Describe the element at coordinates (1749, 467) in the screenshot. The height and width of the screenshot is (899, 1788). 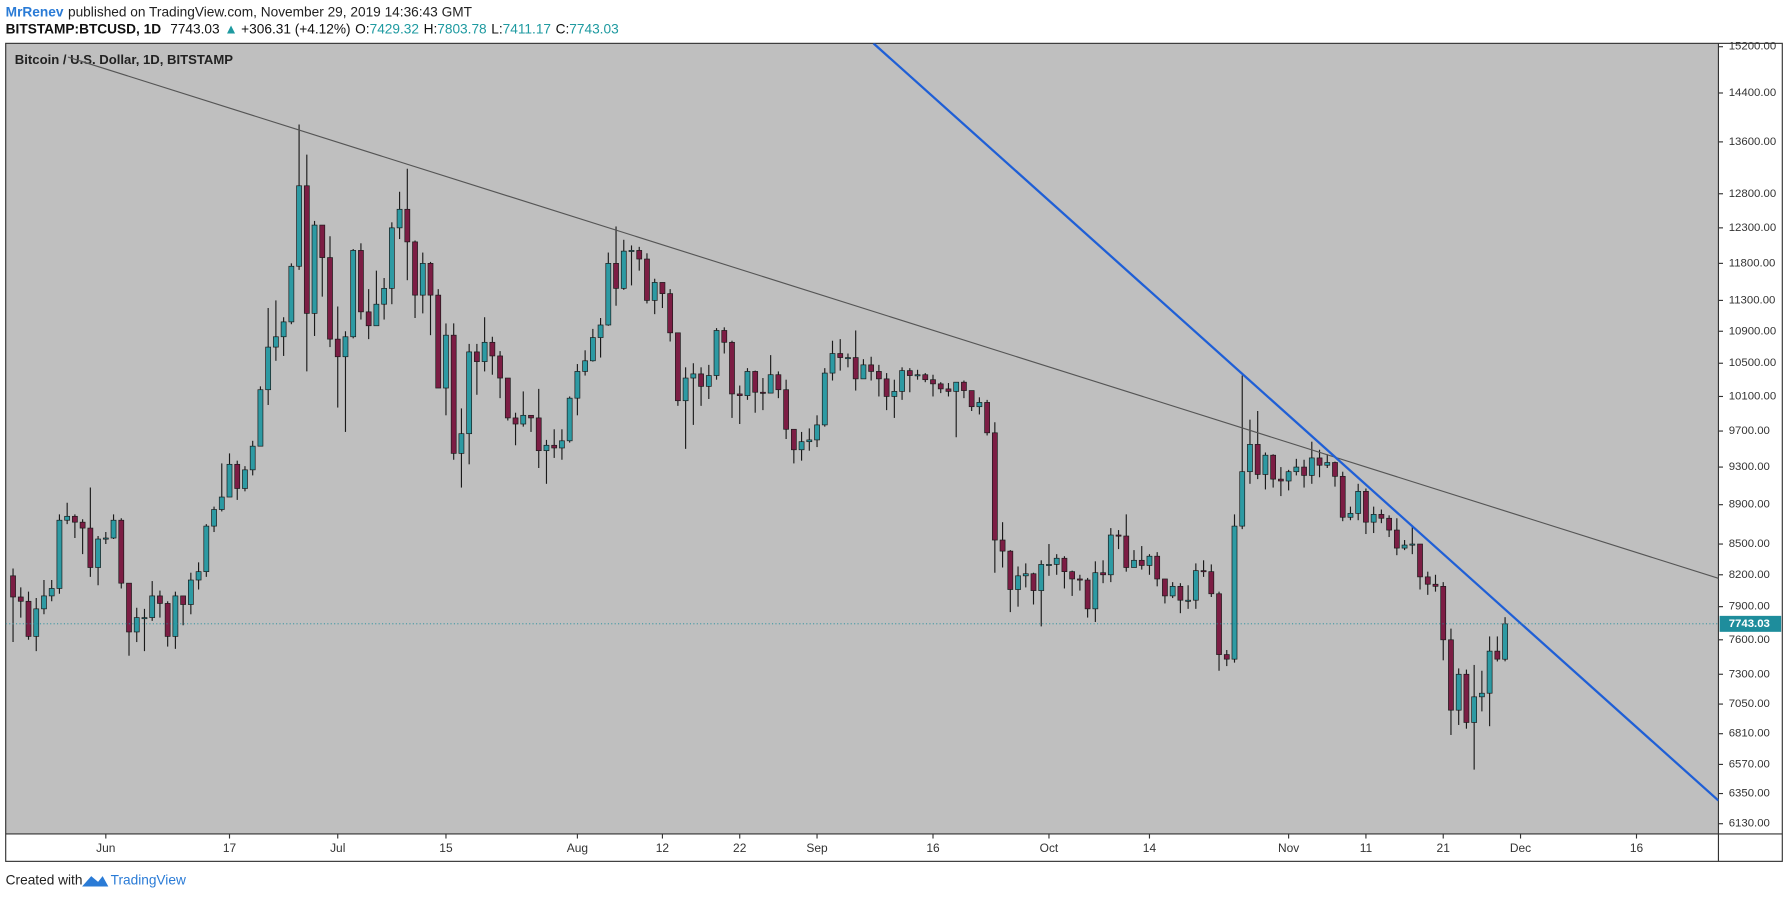
I see `y-tick-label: 9300.00` at that location.